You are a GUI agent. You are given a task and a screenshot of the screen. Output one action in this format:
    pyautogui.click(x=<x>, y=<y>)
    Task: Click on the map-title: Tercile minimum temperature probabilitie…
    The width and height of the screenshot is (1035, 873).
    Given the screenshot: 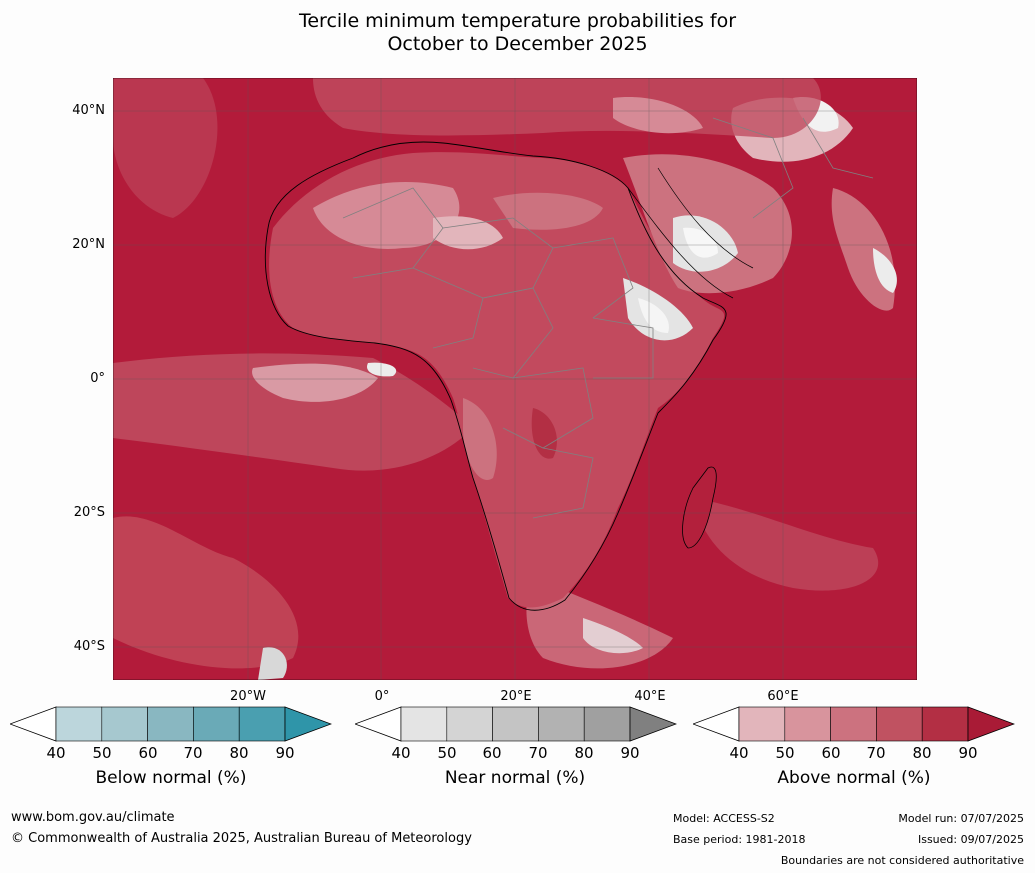 What is the action you would take?
    pyautogui.click(x=517, y=33)
    